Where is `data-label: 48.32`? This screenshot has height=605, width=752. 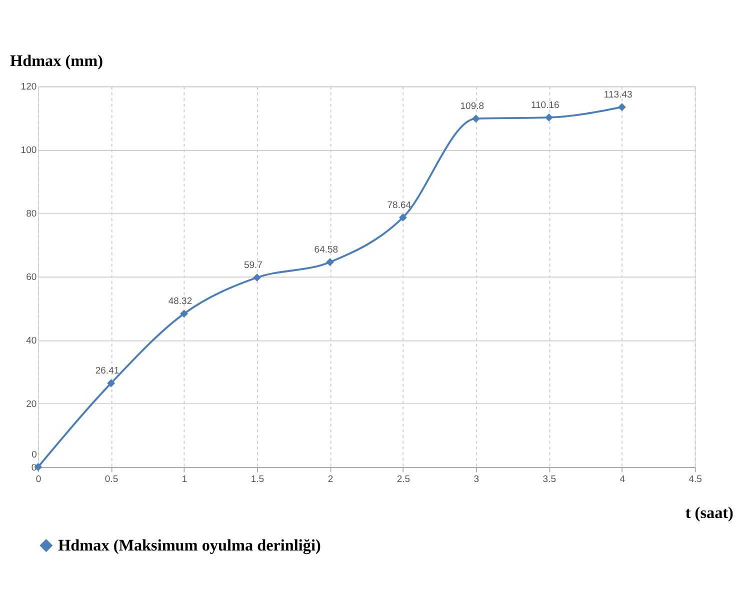 data-label: 48.32 is located at coordinates (180, 302).